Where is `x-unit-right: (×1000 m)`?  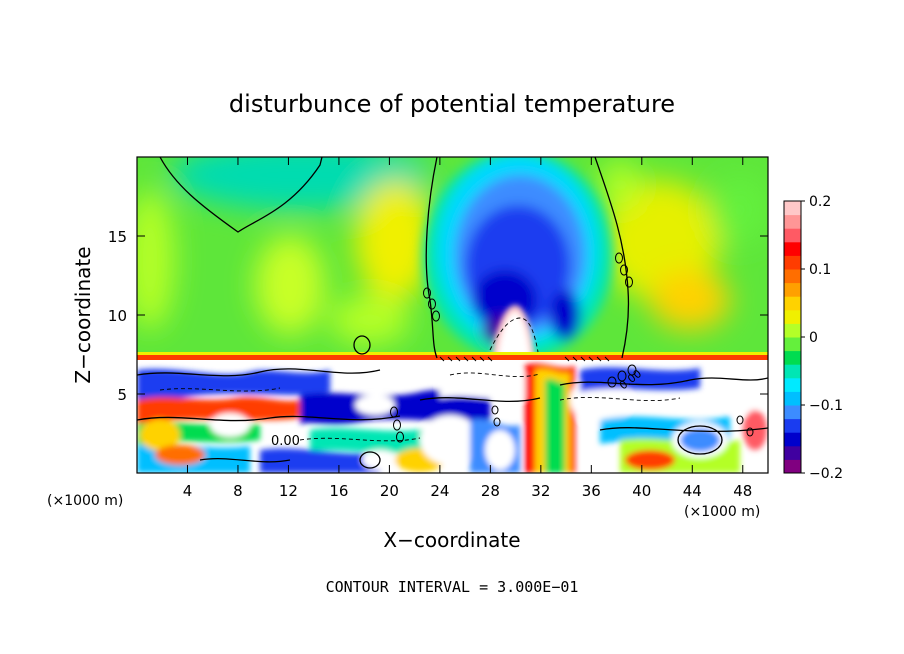
x-unit-right: (×1000 m) is located at coordinates (722, 512).